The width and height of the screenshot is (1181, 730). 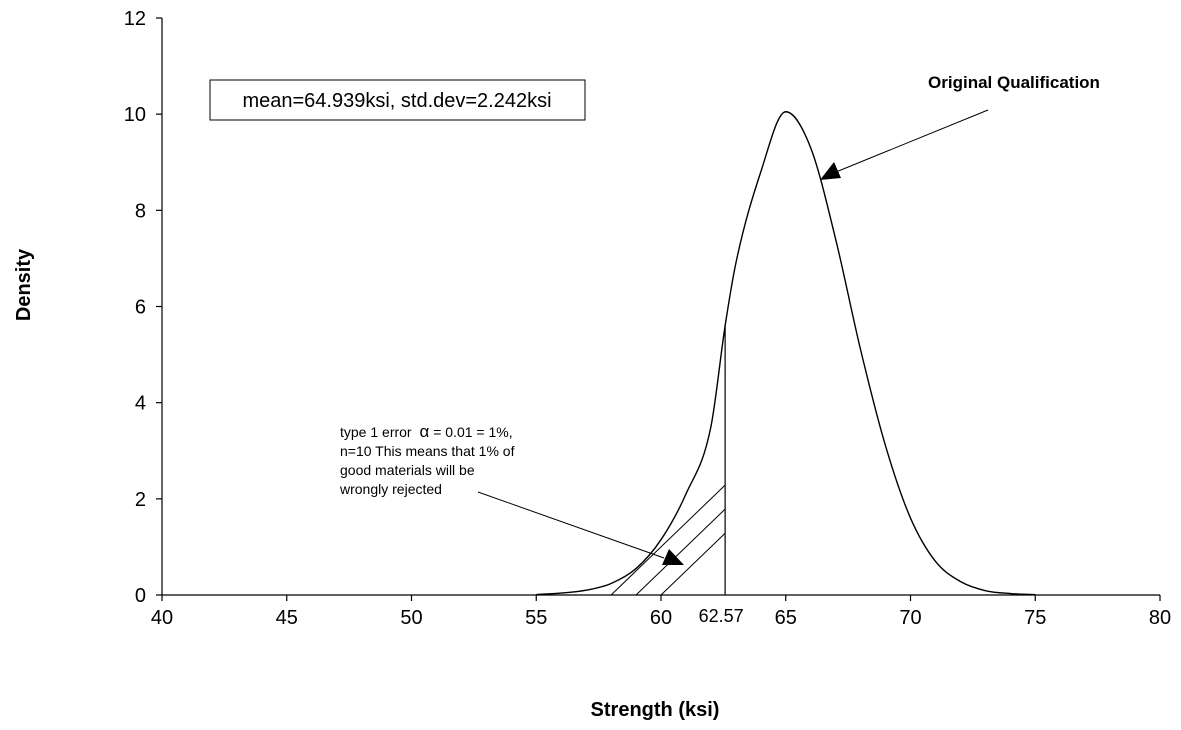 I want to click on x-ticks: 40 45 50 55 60 65 70 75 80, so click(x=661, y=612).